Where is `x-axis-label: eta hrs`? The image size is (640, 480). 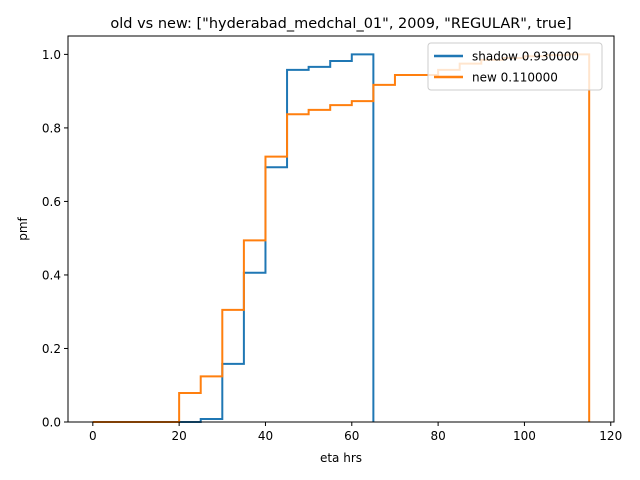 x-axis-label: eta hrs is located at coordinates (341, 458).